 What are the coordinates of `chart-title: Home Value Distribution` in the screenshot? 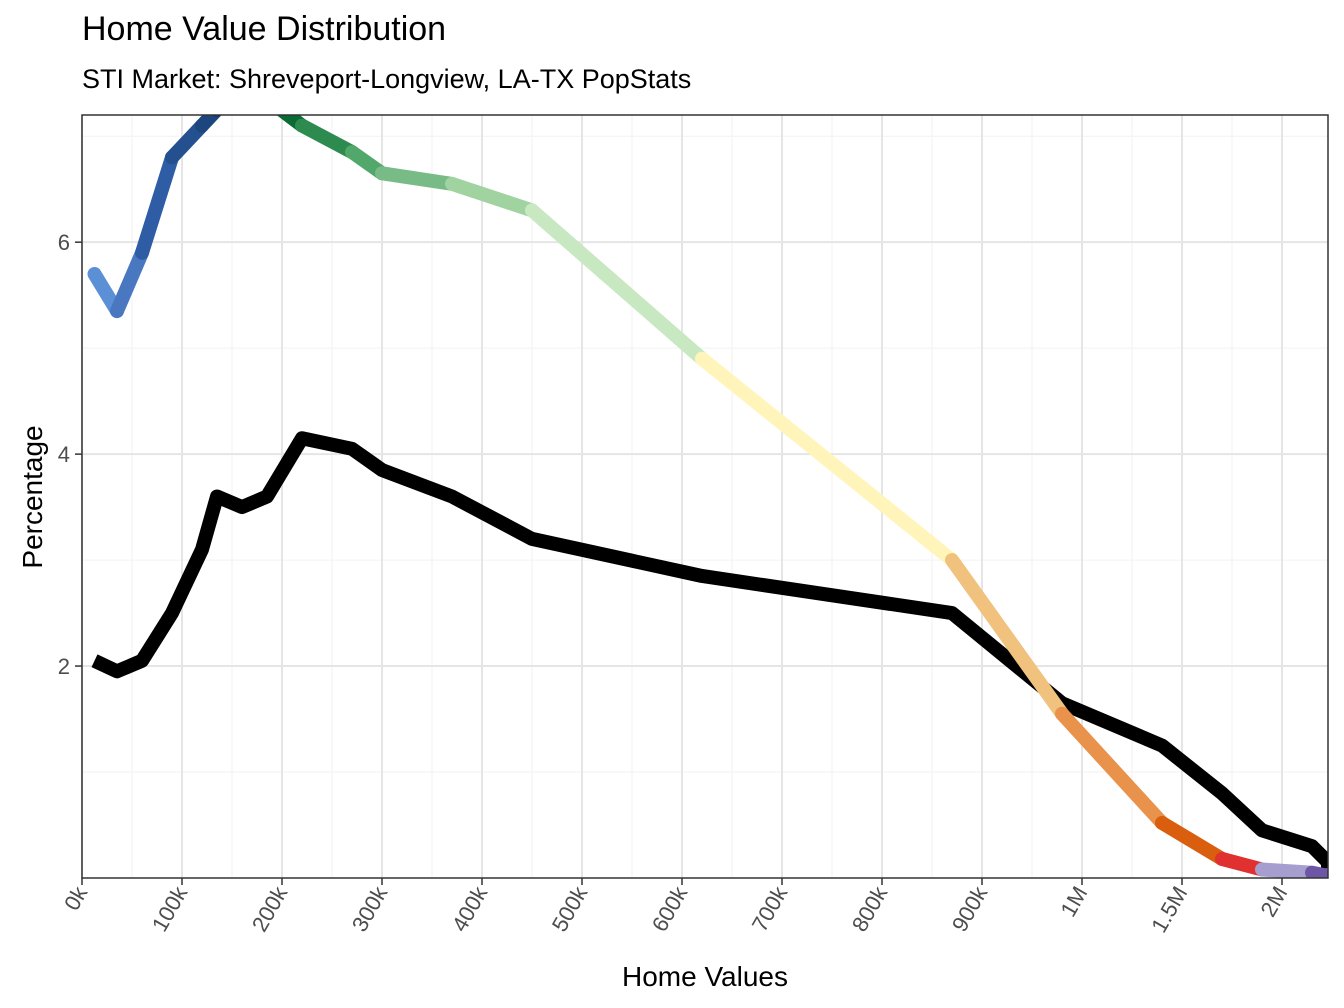 It's located at (264, 29).